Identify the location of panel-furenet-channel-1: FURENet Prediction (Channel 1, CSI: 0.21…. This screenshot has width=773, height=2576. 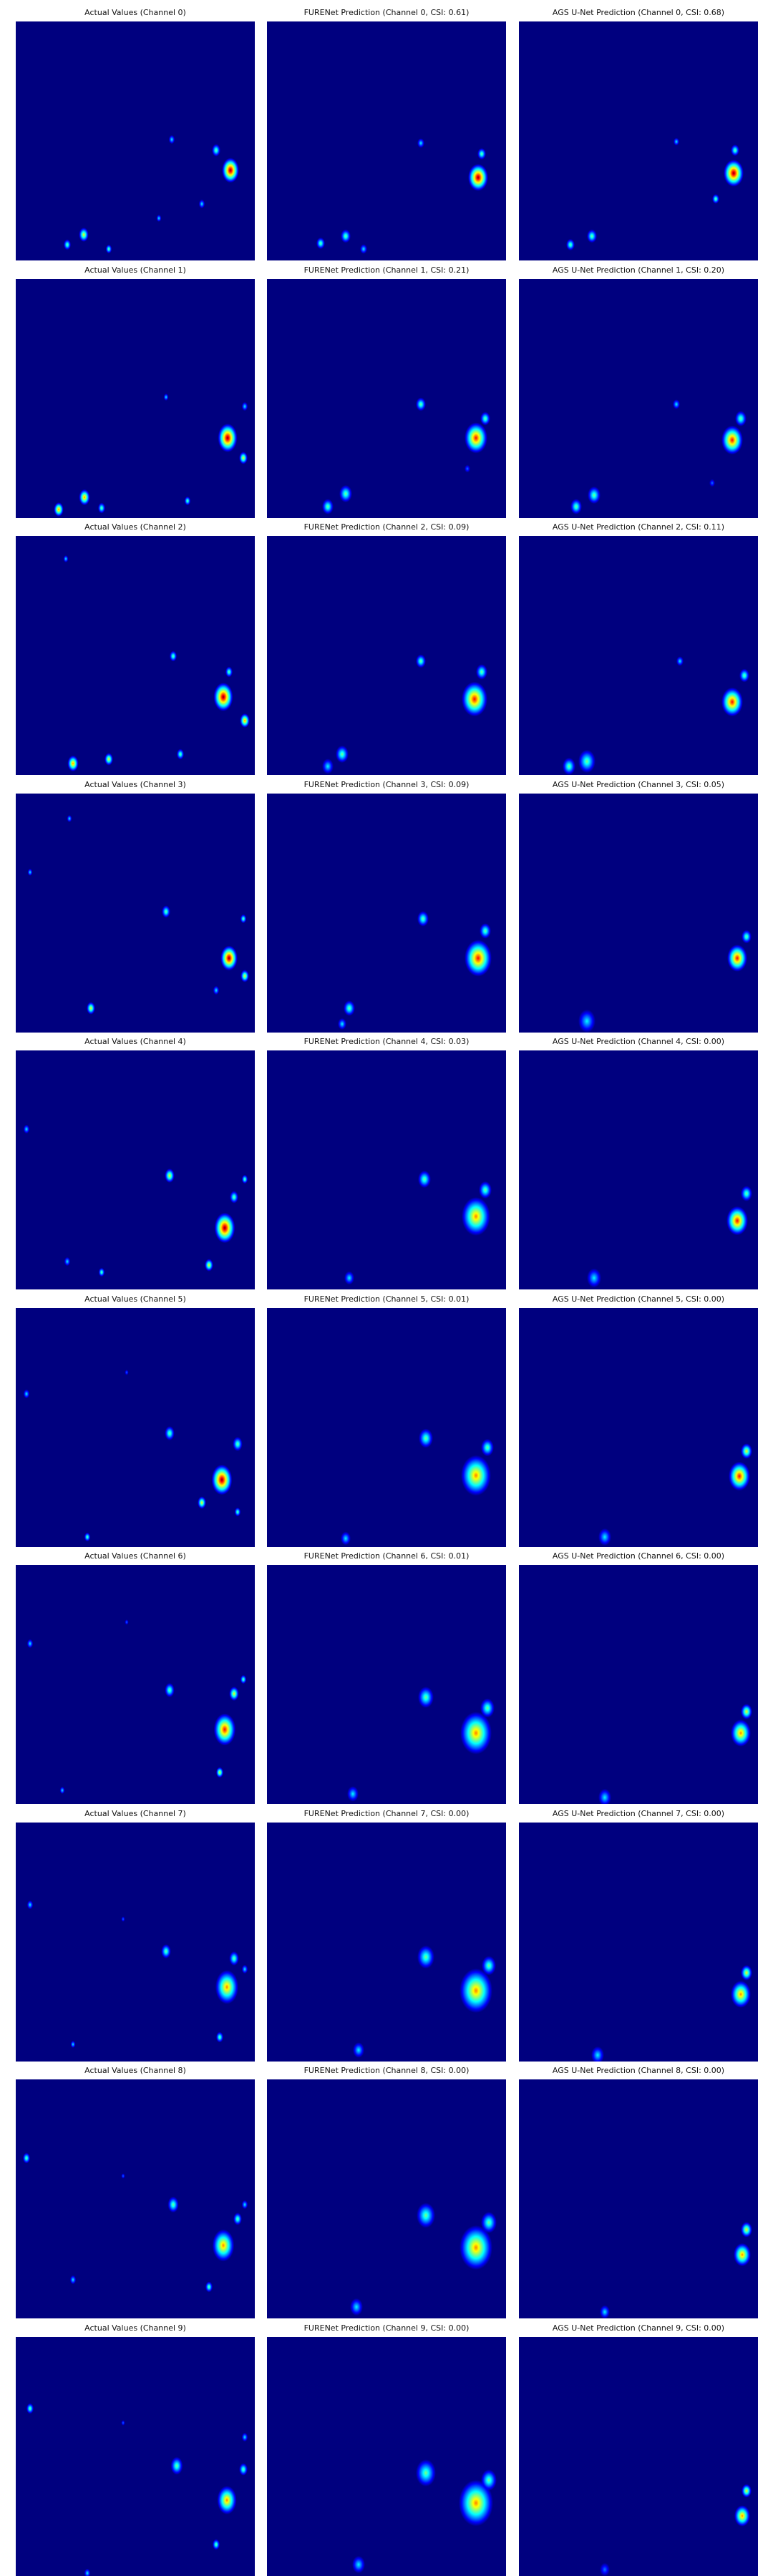
(386, 390).